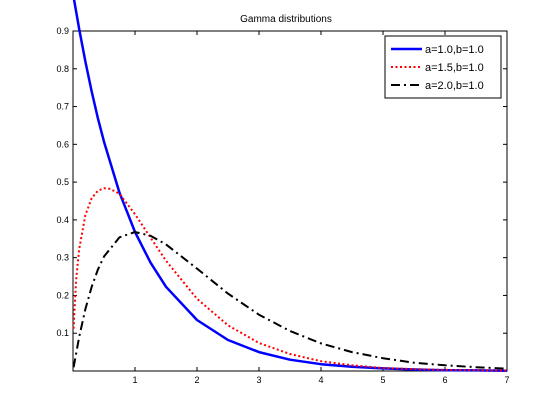  Describe the element at coordinates (62, 107) in the screenshot. I see `y-tick-label: 0.7` at that location.